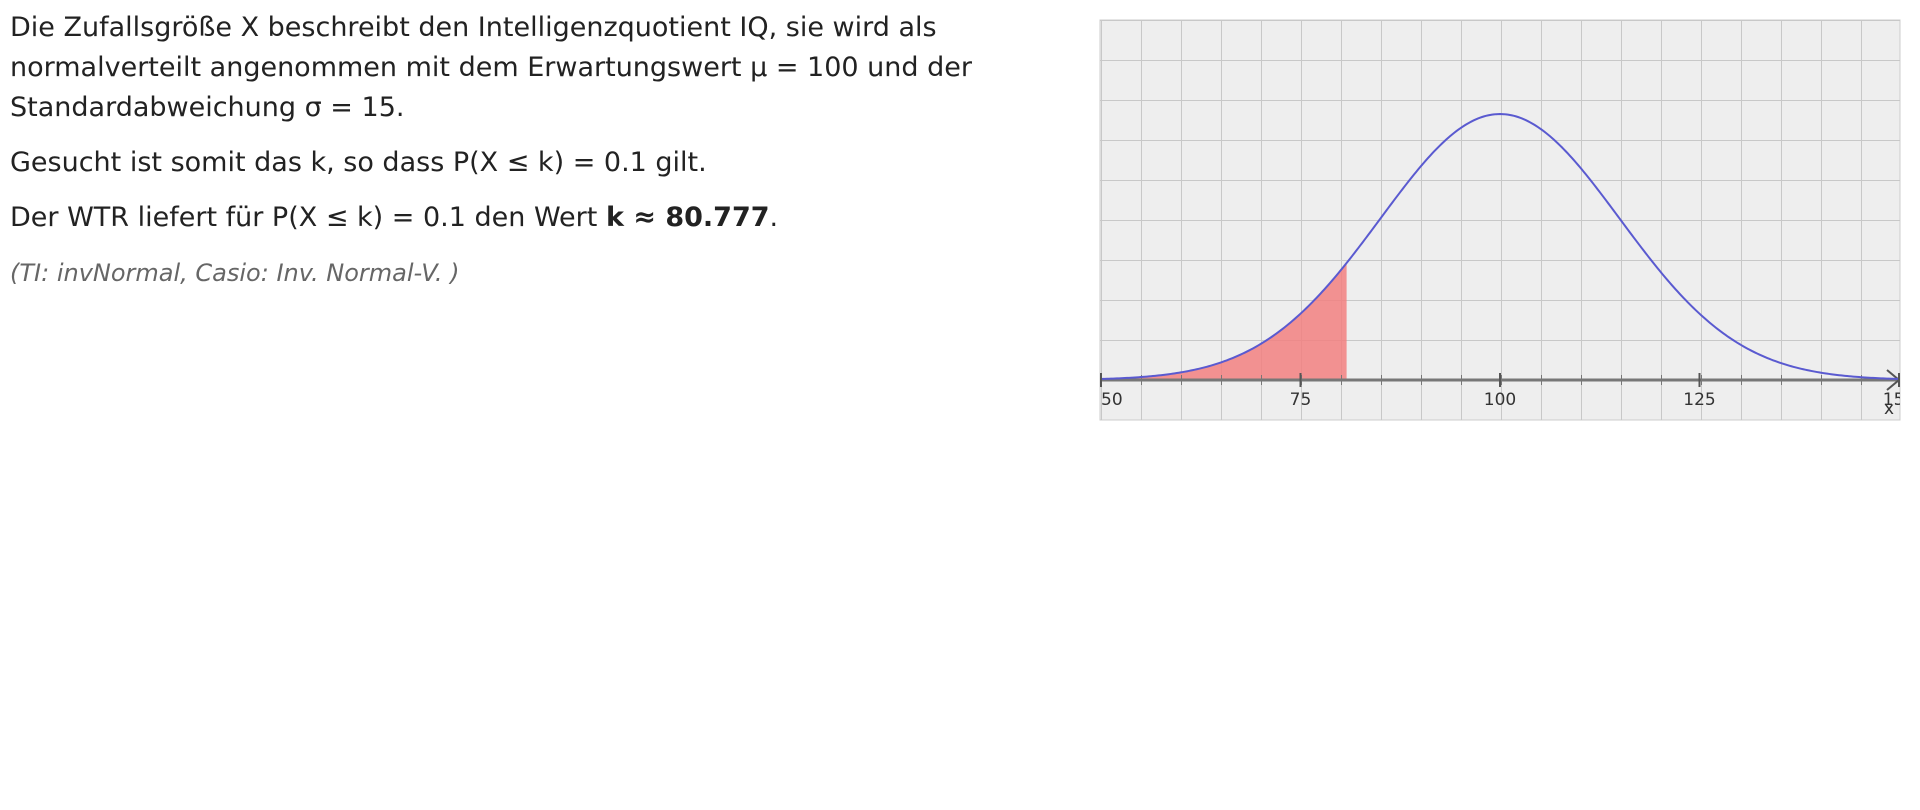 The height and width of the screenshot is (810, 1920). Describe the element at coordinates (1112, 400) in the screenshot. I see `x-tick-label: 50` at that location.